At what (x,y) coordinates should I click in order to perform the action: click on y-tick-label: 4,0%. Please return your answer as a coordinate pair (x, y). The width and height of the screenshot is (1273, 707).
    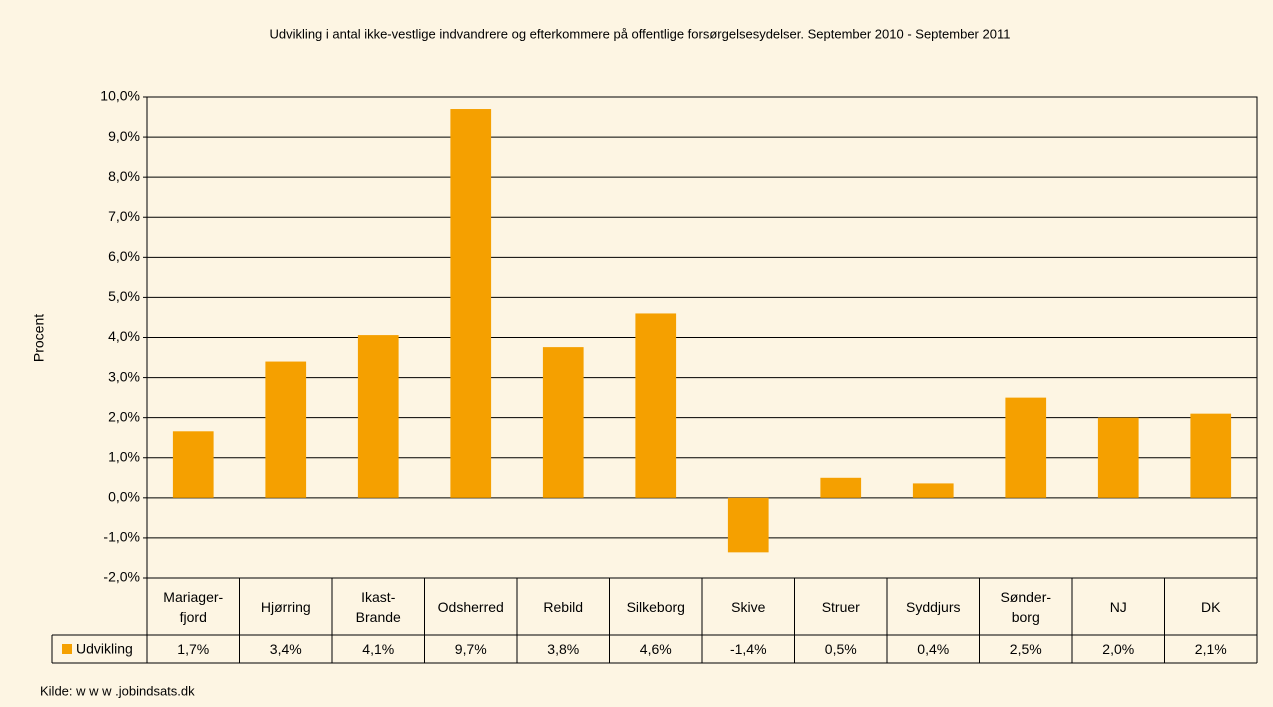
    Looking at the image, I should click on (124, 336).